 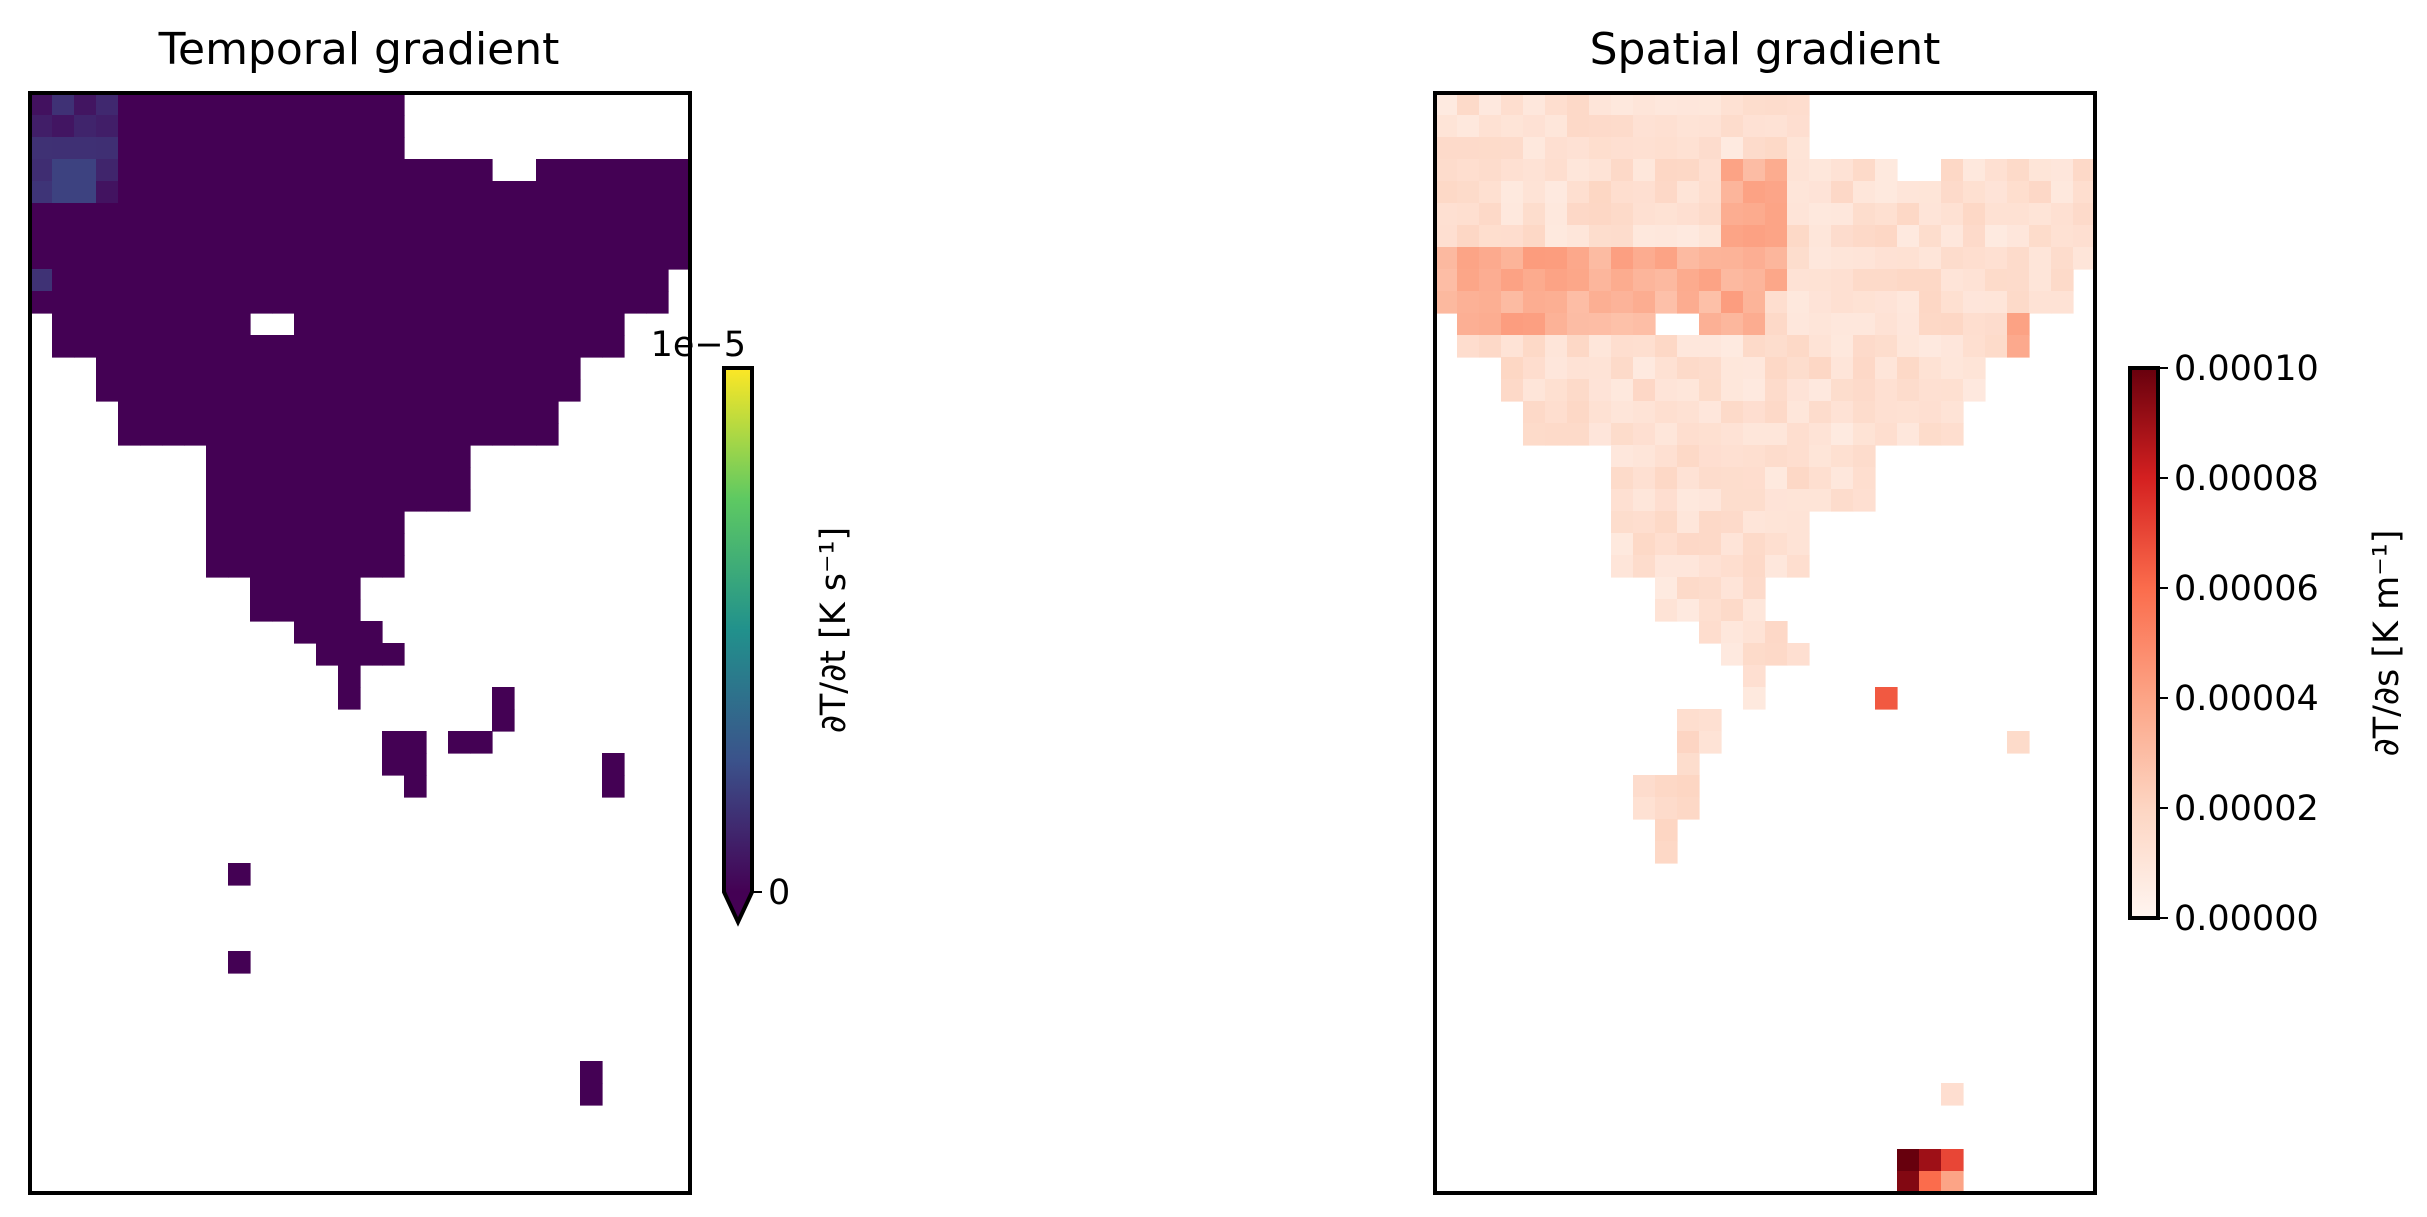 What do you see at coordinates (738, 907) in the screenshot?
I see `temporal-colorbar-extend-arrow` at bounding box center [738, 907].